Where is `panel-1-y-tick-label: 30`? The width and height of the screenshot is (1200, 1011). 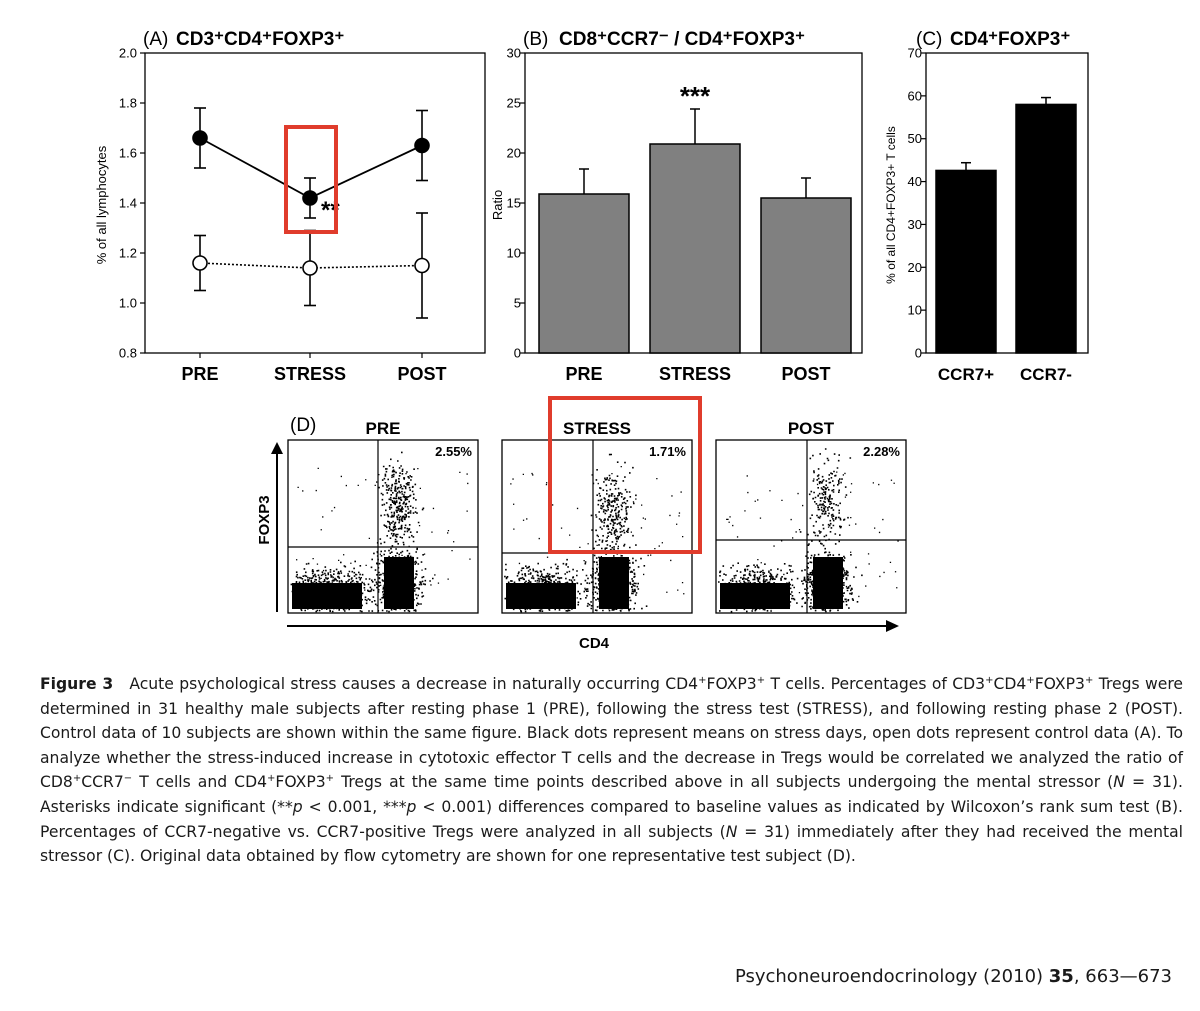
panel-1-y-tick-label: 30 is located at coordinates (514, 53).